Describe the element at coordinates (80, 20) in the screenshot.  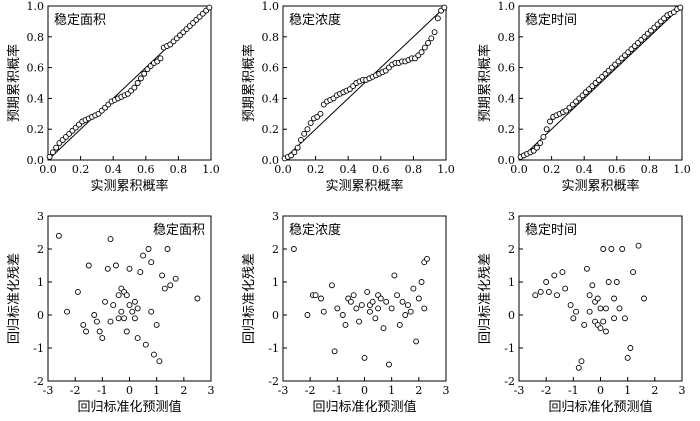
I see `panel-title: 稳定面积` at that location.